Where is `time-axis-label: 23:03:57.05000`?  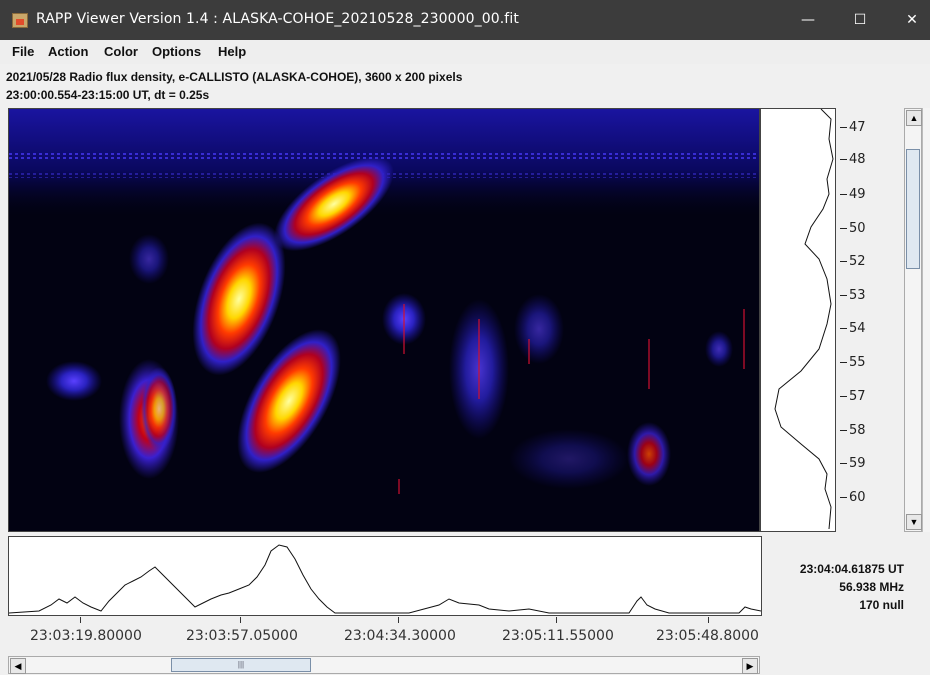 time-axis-label: 23:03:57.05000 is located at coordinates (242, 636).